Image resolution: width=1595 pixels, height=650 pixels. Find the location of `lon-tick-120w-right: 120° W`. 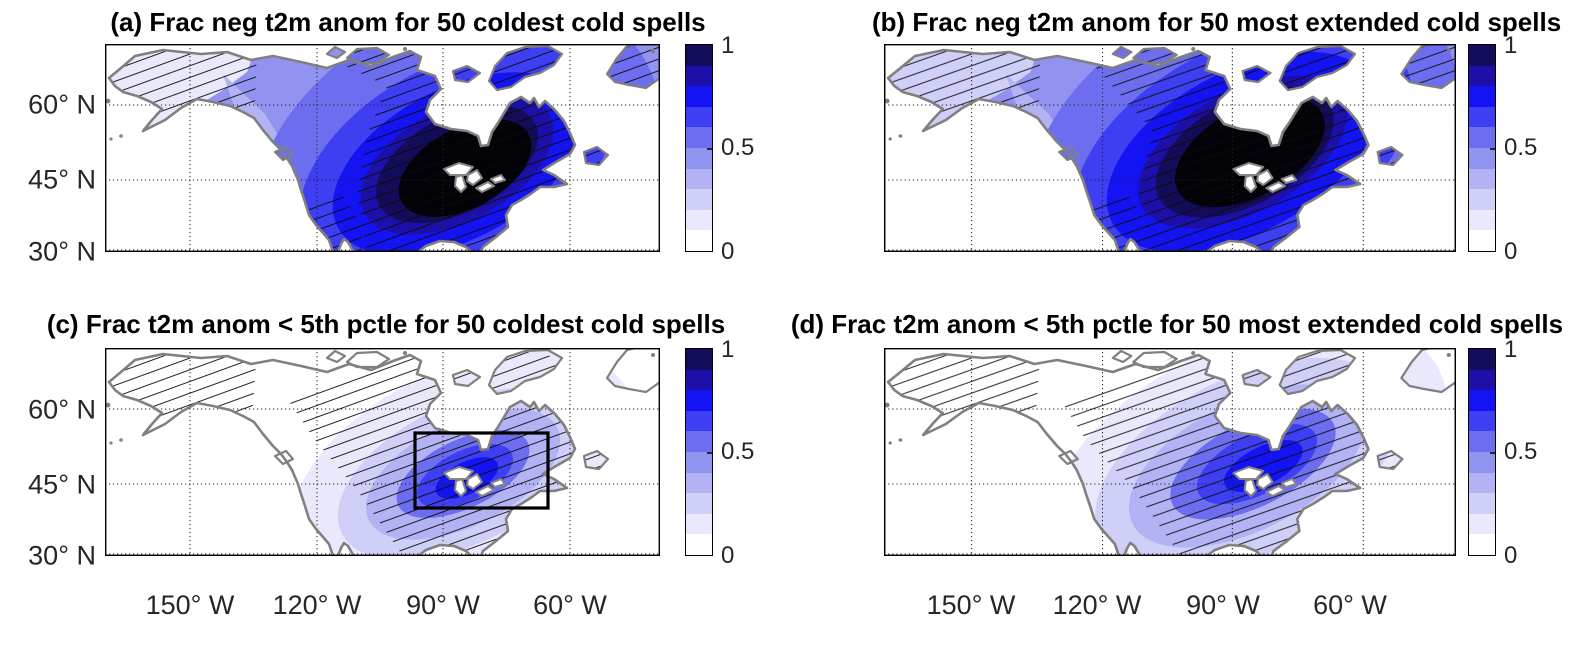

lon-tick-120w-right: 120° W is located at coordinates (1097, 605).